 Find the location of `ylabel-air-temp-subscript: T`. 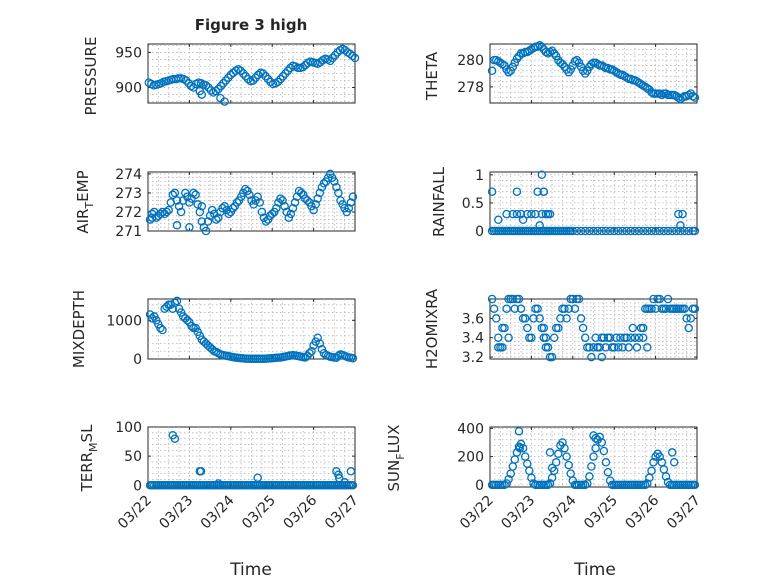

ylabel-air-temp-subscript: T is located at coordinates (89, 206).